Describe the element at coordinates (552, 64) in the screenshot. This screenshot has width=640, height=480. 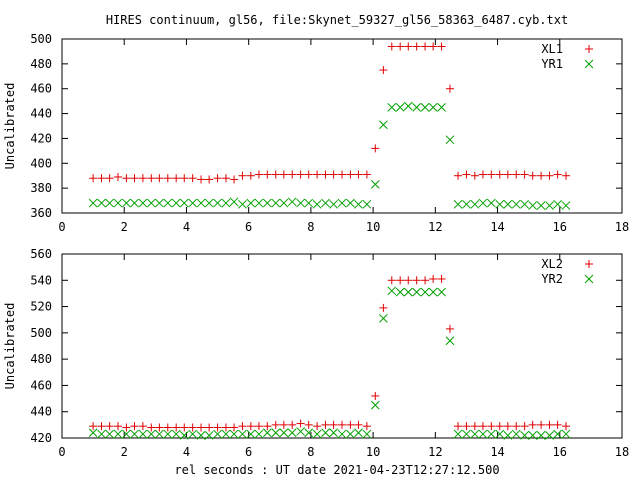
I see `legend-label-YR1: YR1` at that location.